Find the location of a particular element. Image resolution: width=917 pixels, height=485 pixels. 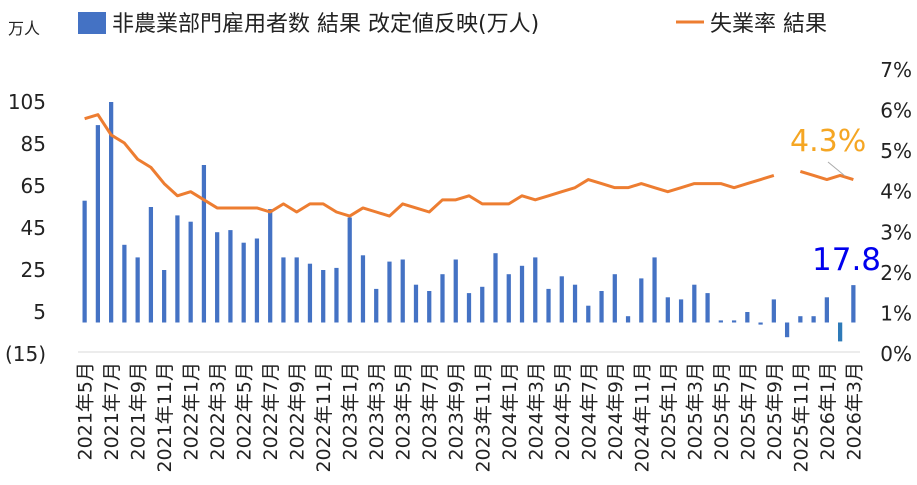

x-tick-label: 2023年1月 is located at coordinates (351, 411).